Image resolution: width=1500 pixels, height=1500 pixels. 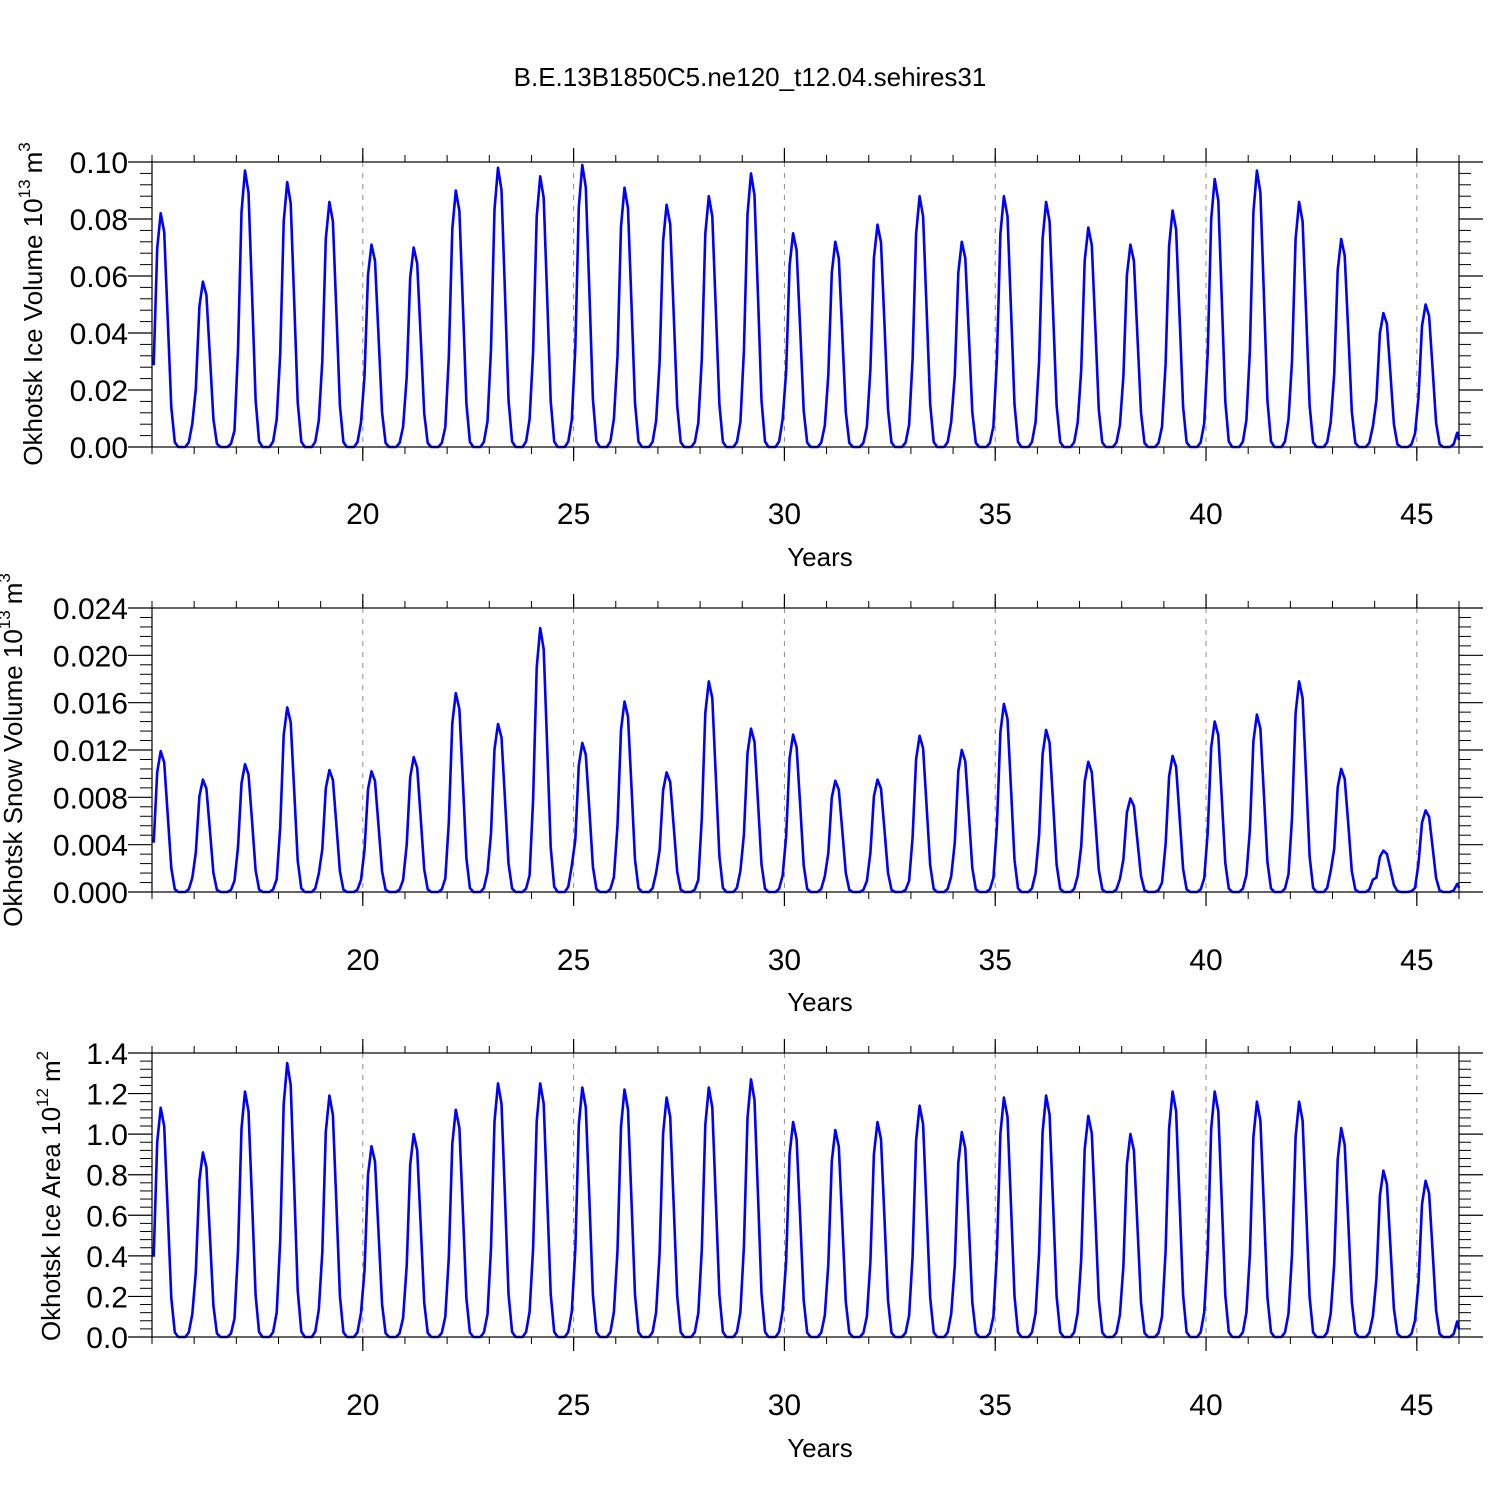 What do you see at coordinates (107, 1135) in the screenshot?
I see `y-tick-label: 1.0` at bounding box center [107, 1135].